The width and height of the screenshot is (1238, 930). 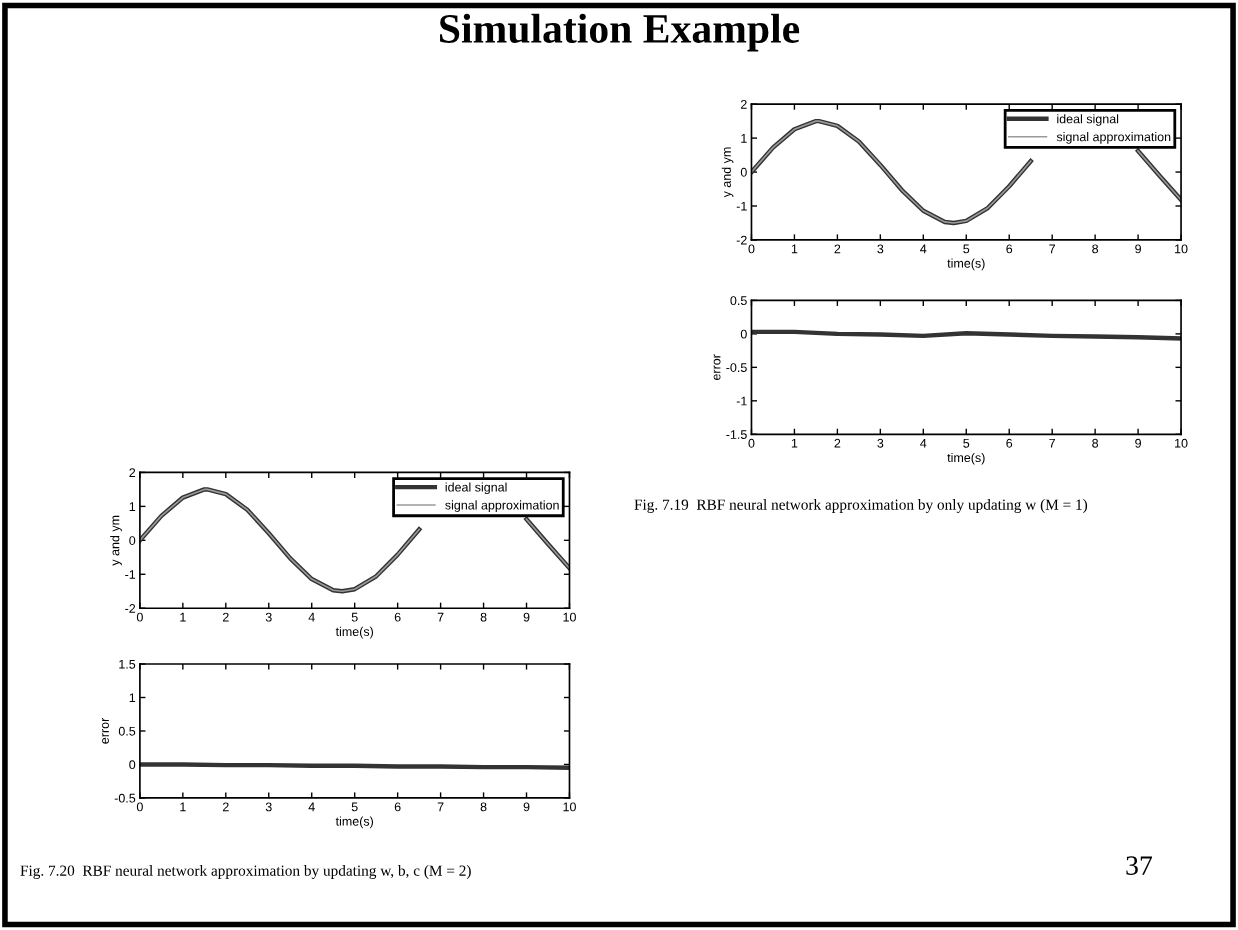 What do you see at coordinates (620, 32) in the screenshot?
I see `chart-title: Simulation Example` at bounding box center [620, 32].